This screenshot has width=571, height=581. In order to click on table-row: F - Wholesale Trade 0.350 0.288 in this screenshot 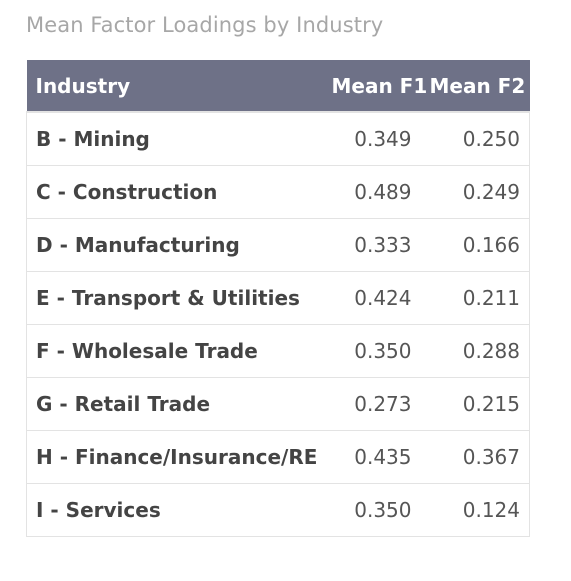, I will do `click(278, 350)`.